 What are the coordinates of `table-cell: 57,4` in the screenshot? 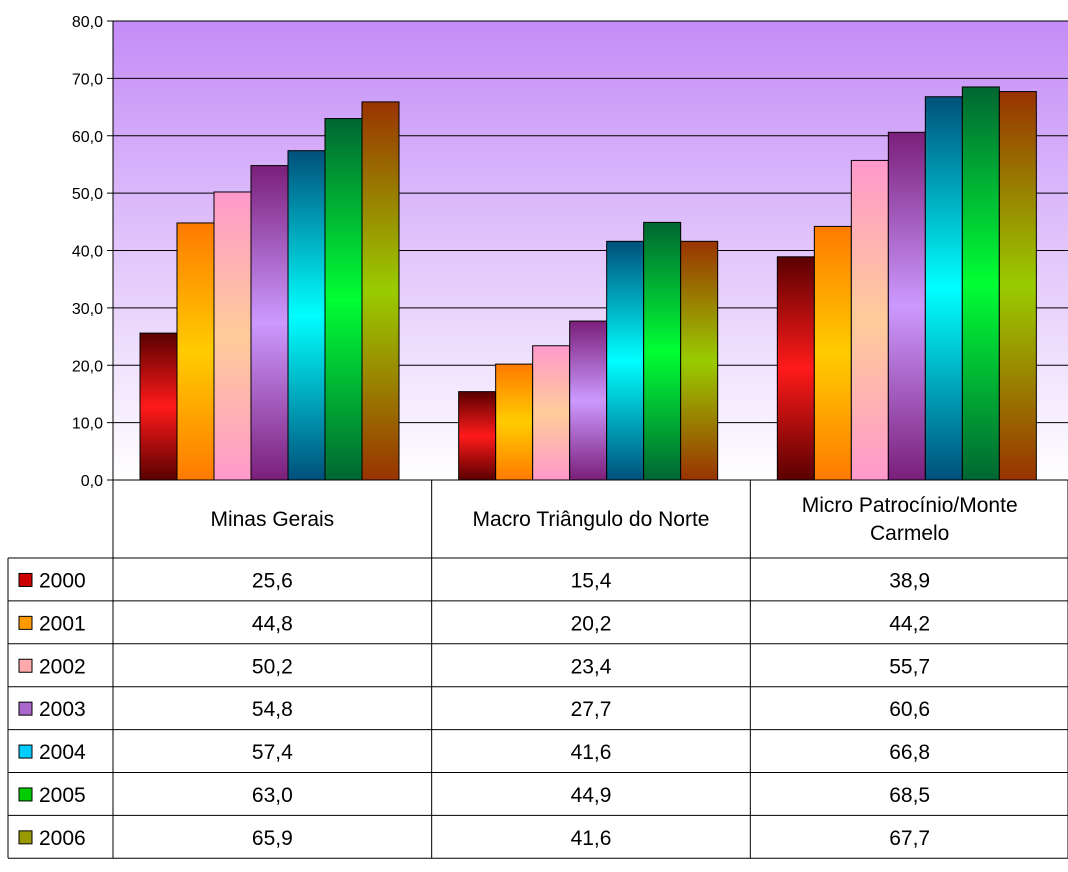 It's located at (272, 752).